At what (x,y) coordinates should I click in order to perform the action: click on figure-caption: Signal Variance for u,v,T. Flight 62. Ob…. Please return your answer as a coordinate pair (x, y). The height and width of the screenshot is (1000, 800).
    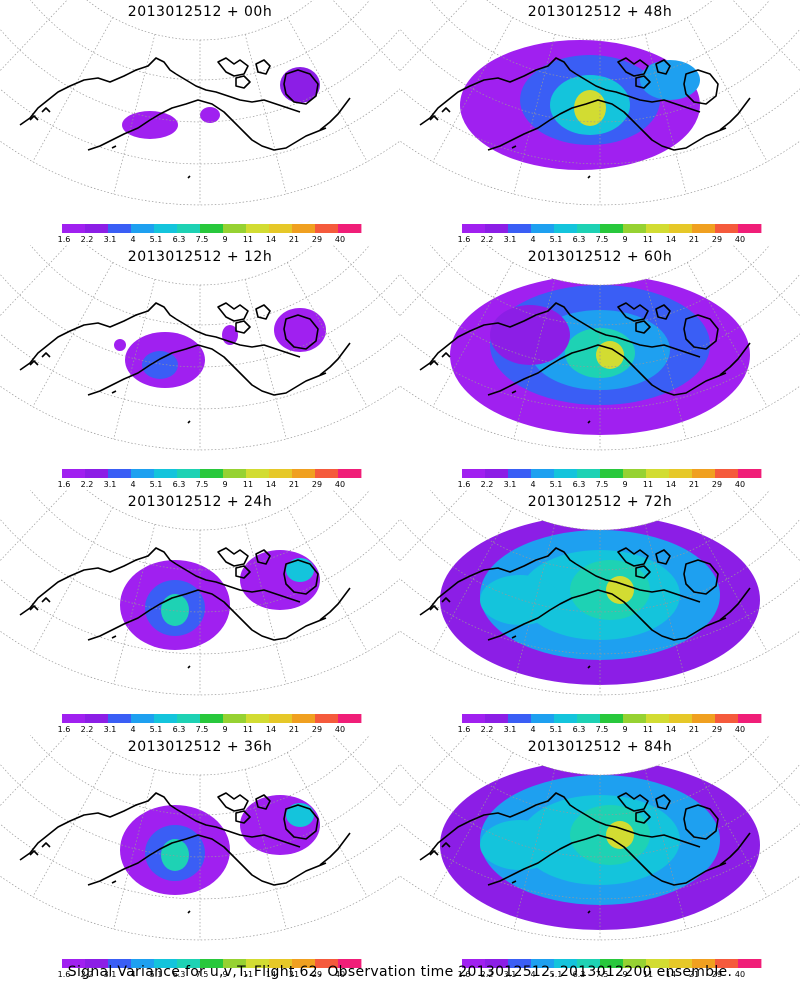
    Looking at the image, I should click on (400, 972).